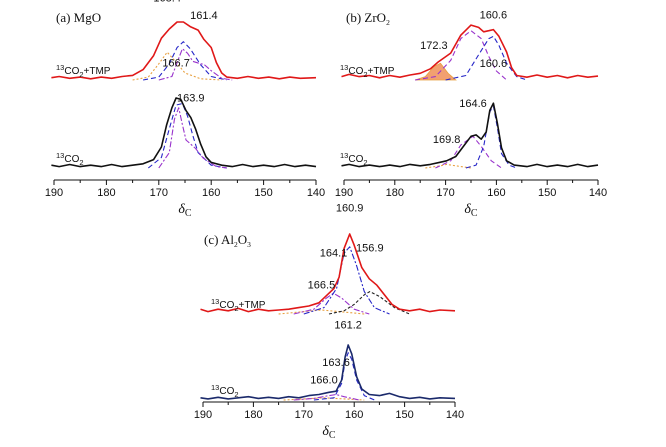  What do you see at coordinates (348, 326) in the screenshot?
I see `peak-label: 161.2` at bounding box center [348, 326].